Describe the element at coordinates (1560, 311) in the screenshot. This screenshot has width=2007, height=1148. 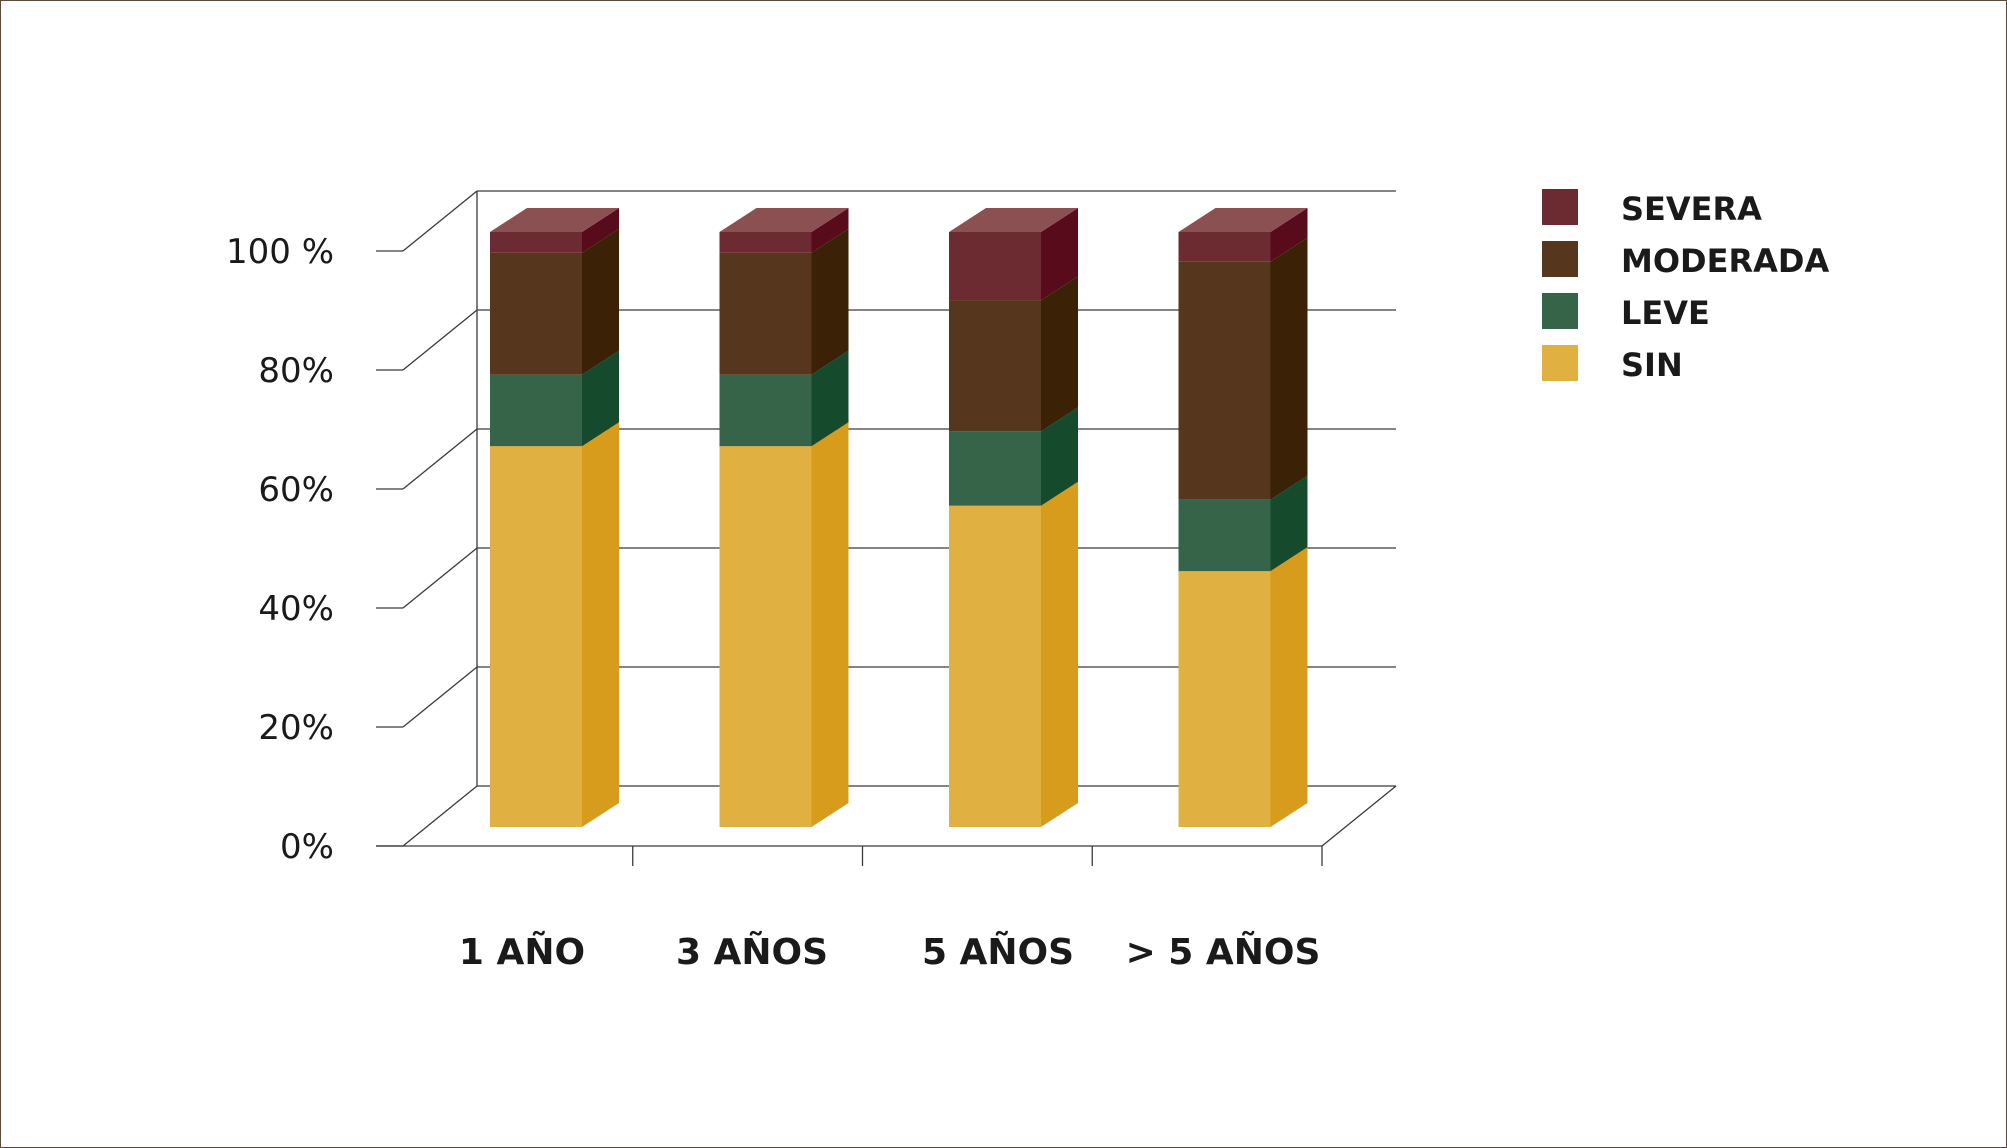
I see `legend-swatch-leve` at that location.